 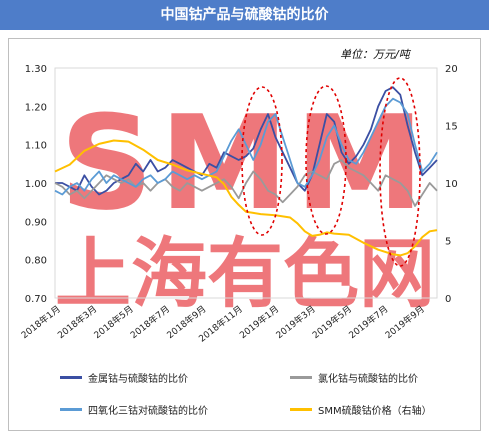 I want to click on y-left-tick-label: 1.30, so click(x=36, y=69).